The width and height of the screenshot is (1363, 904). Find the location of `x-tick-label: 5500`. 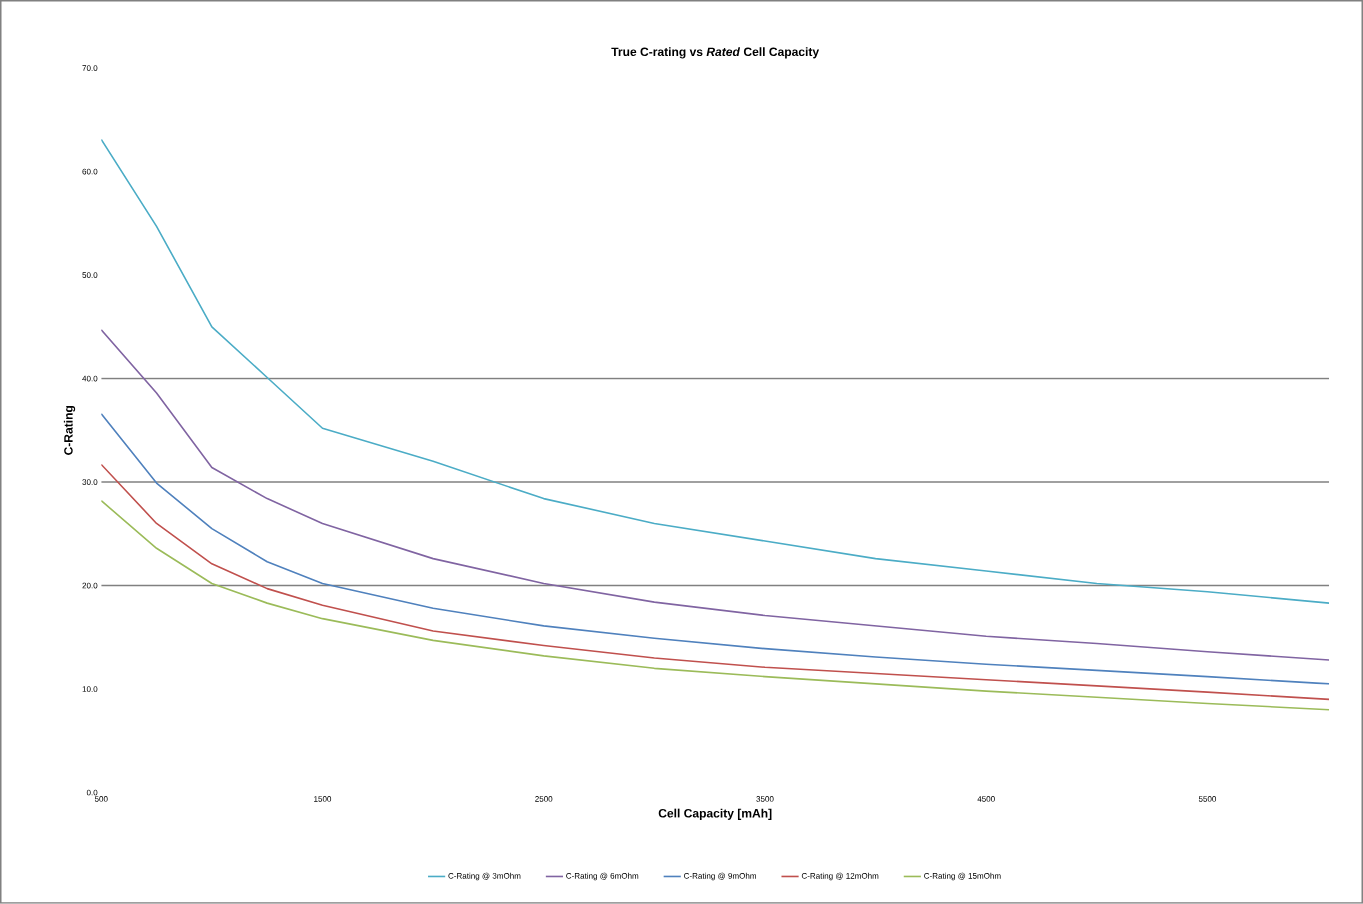

x-tick-label: 5500 is located at coordinates (1207, 799).